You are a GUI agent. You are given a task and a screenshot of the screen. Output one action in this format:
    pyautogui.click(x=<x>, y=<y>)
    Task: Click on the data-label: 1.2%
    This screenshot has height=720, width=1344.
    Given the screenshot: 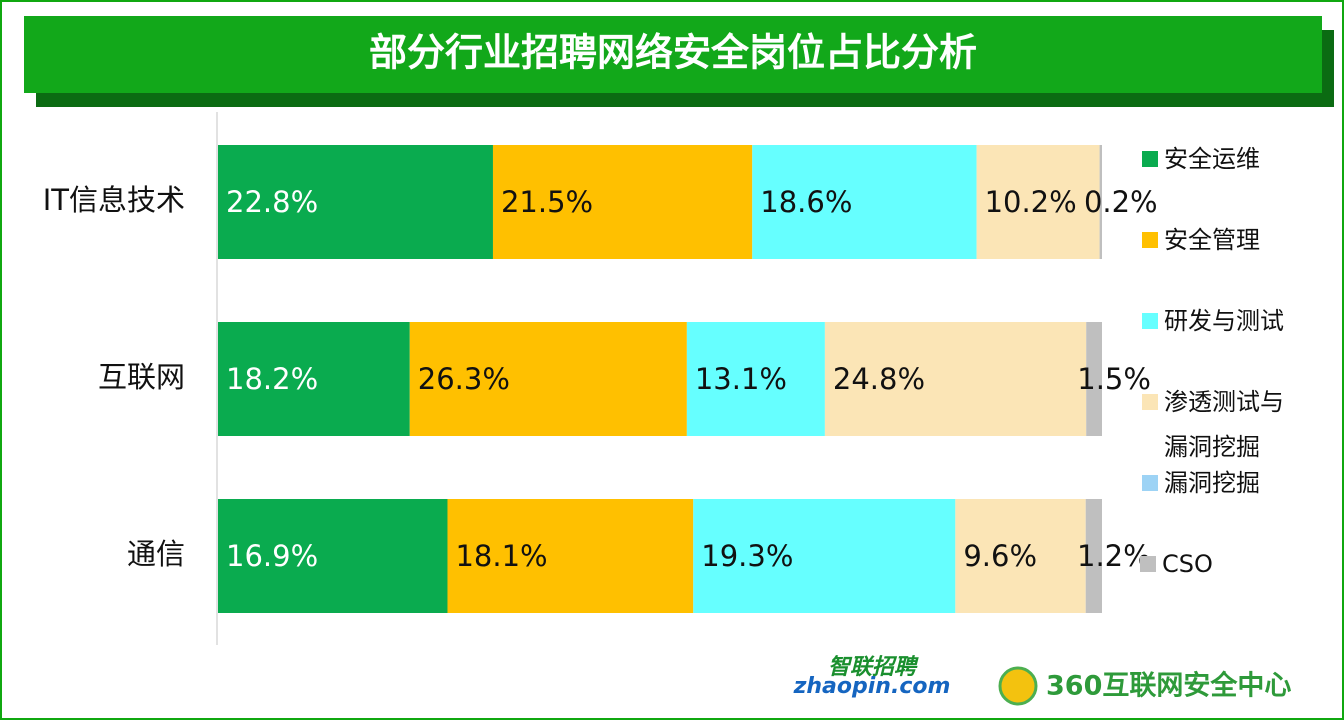 What is the action you would take?
    pyautogui.click(x=1114, y=556)
    